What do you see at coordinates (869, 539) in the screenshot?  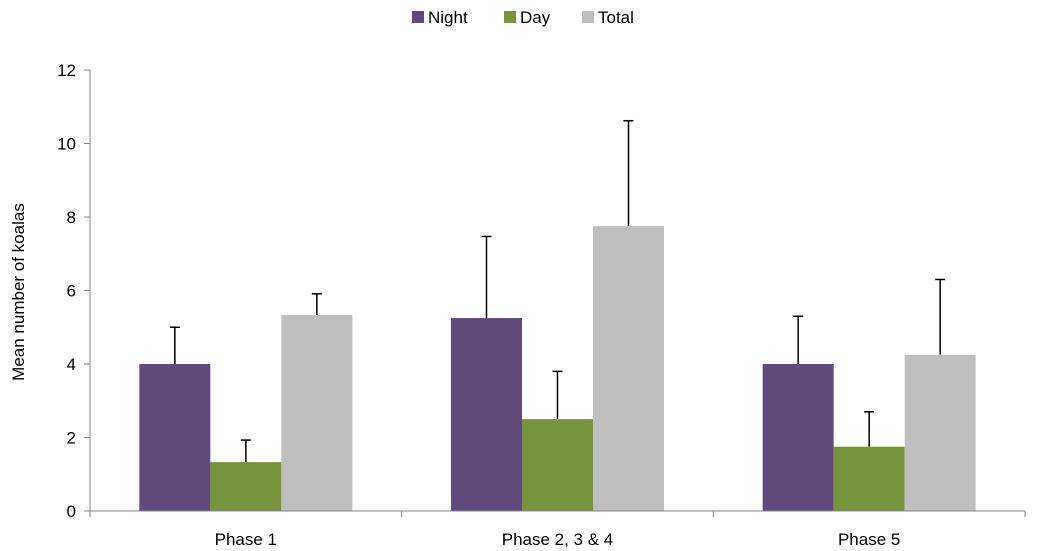 I see `x-tick-label: Phase 5` at bounding box center [869, 539].